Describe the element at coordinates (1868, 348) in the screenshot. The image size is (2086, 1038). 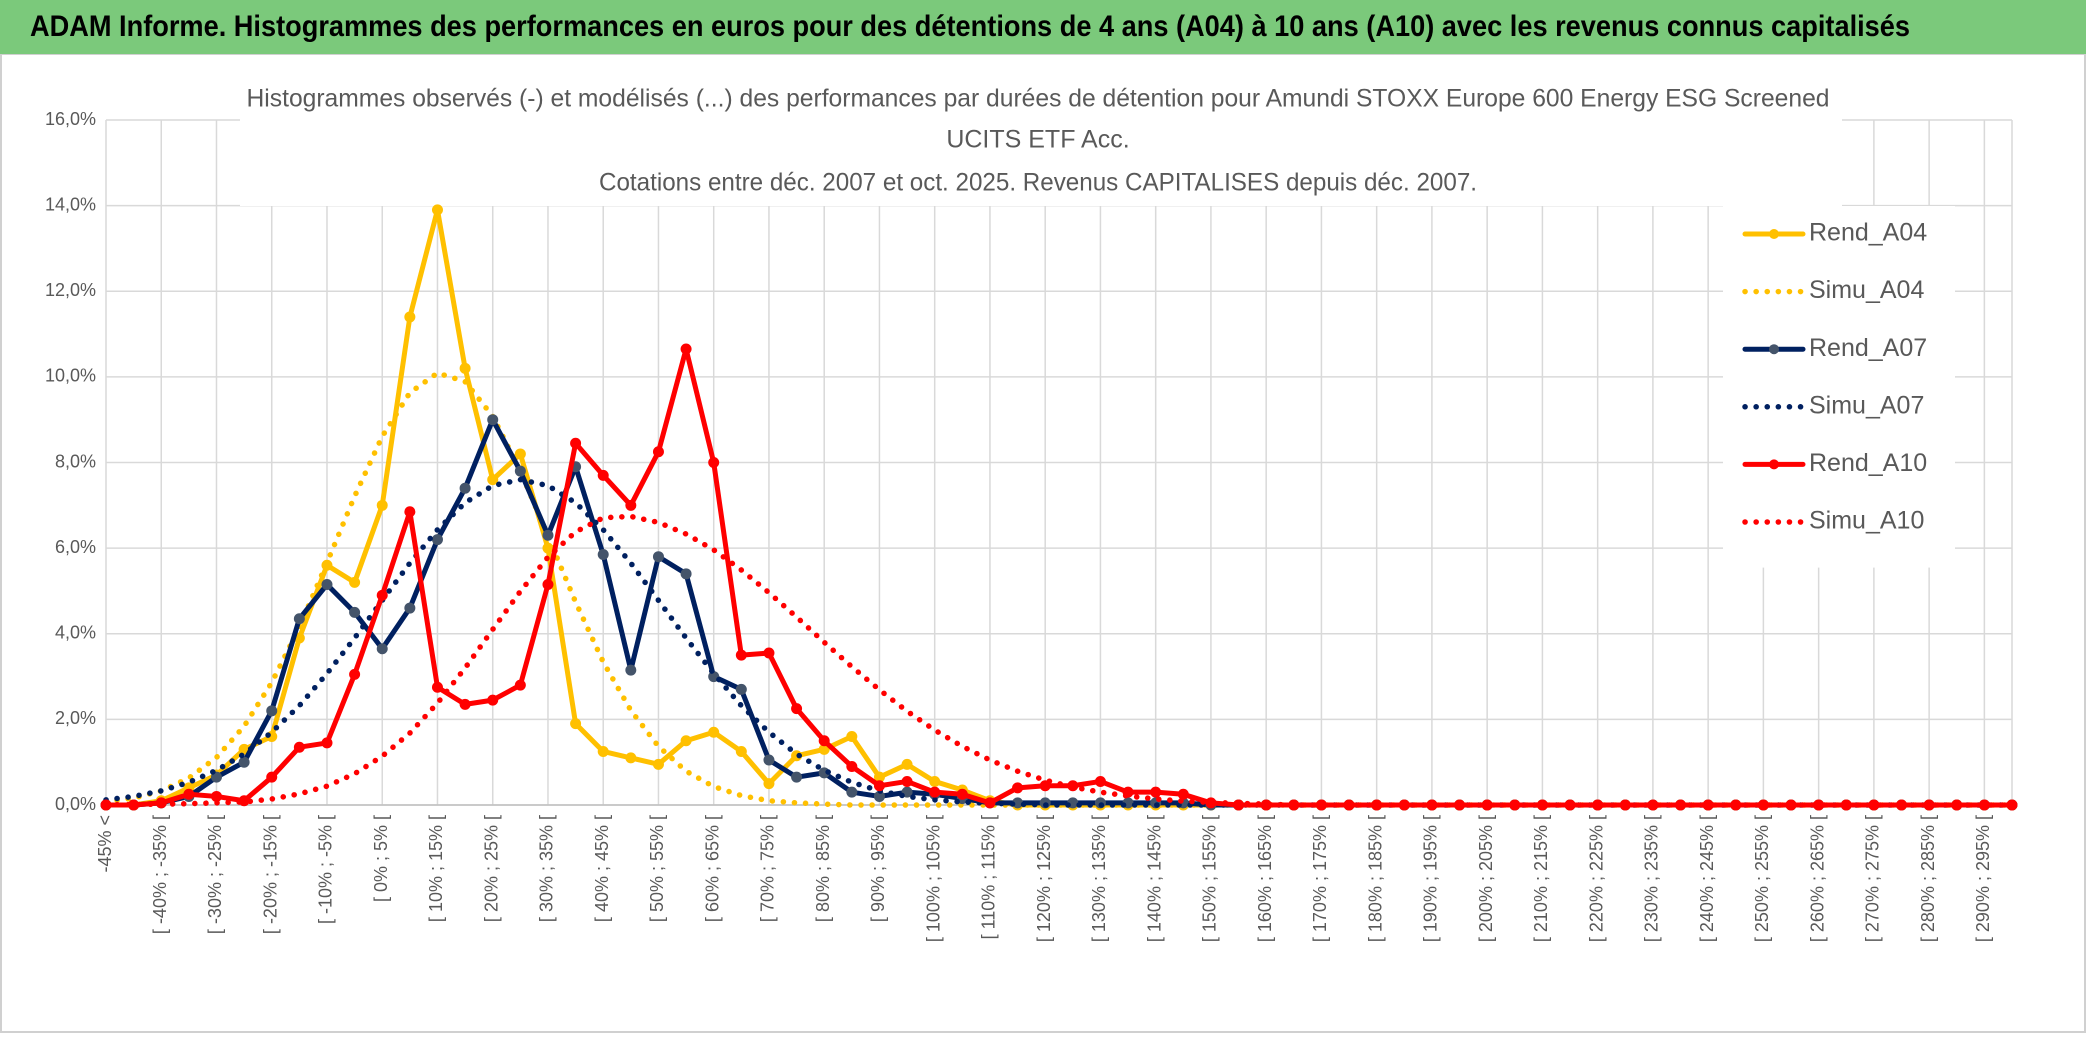
I see `legend-label: Rend_A07` at that location.